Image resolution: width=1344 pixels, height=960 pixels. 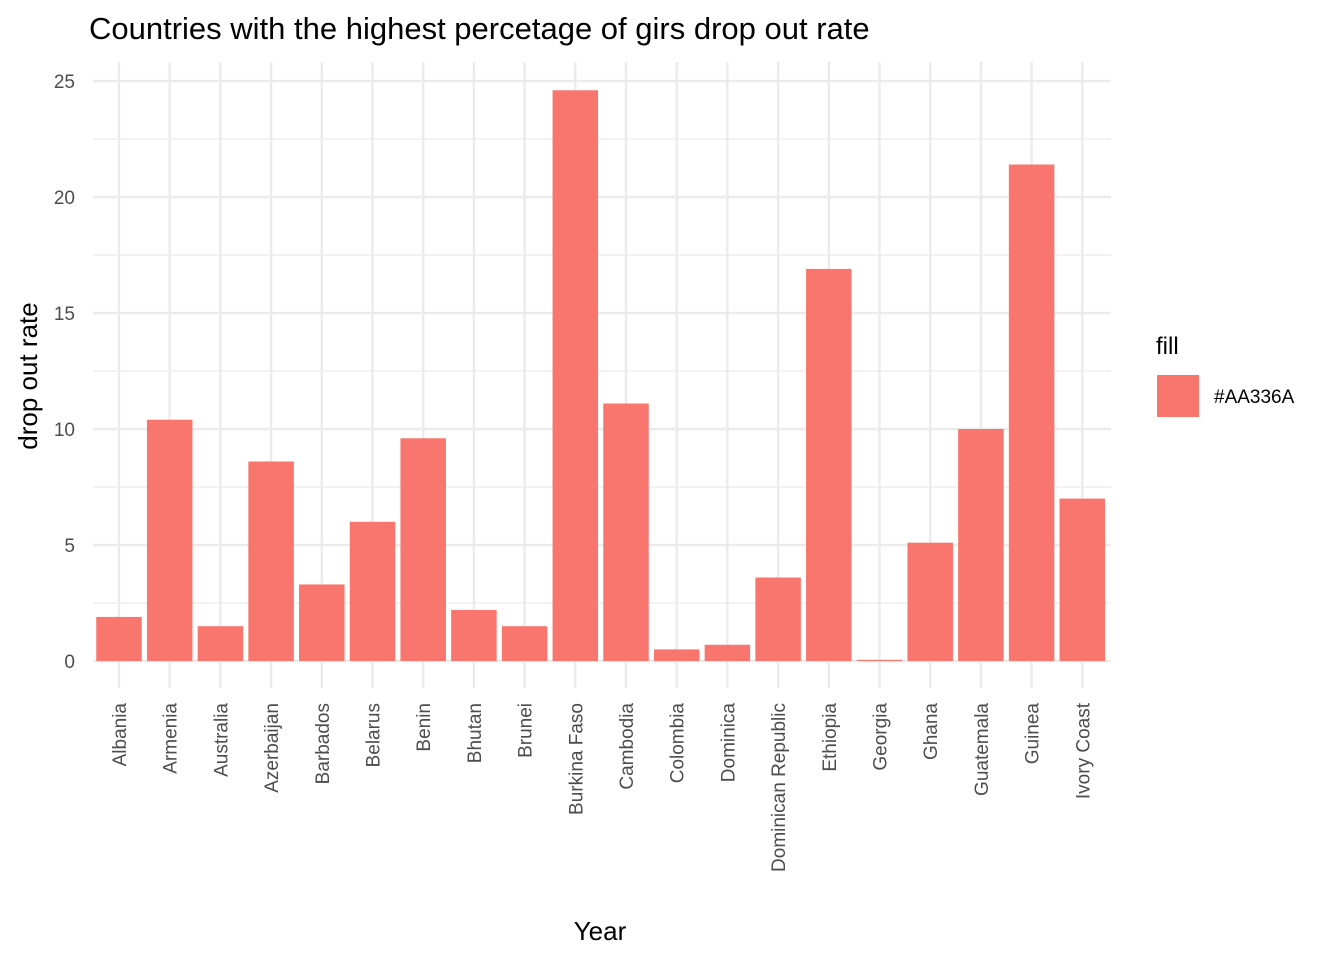 What do you see at coordinates (981, 545) in the screenshot?
I see `bar-guatemala` at bounding box center [981, 545].